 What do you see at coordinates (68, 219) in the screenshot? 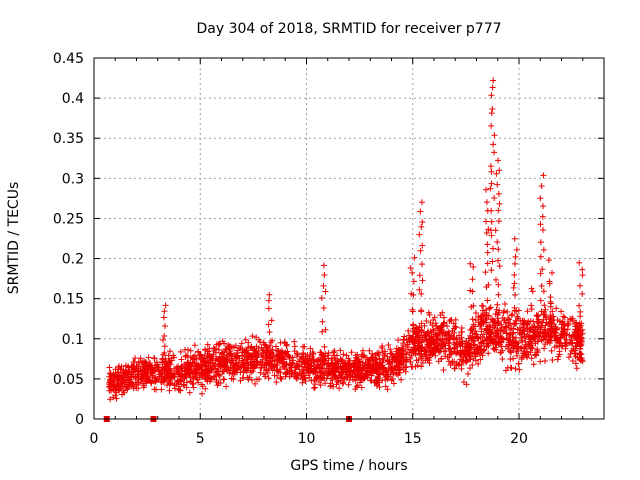
I see `y-tick-label: 0.25` at bounding box center [68, 219].